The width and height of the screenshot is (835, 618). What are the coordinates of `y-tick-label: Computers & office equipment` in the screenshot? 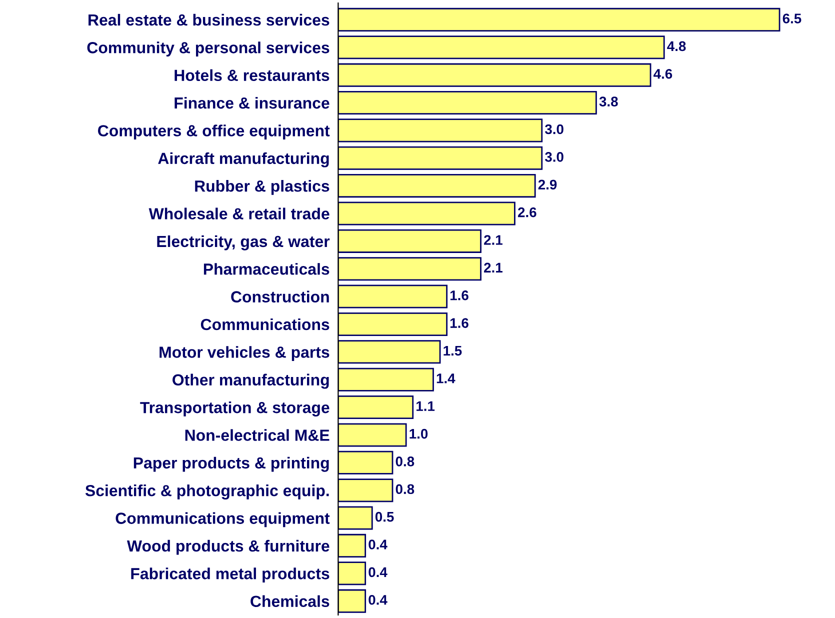 It's located at (214, 132).